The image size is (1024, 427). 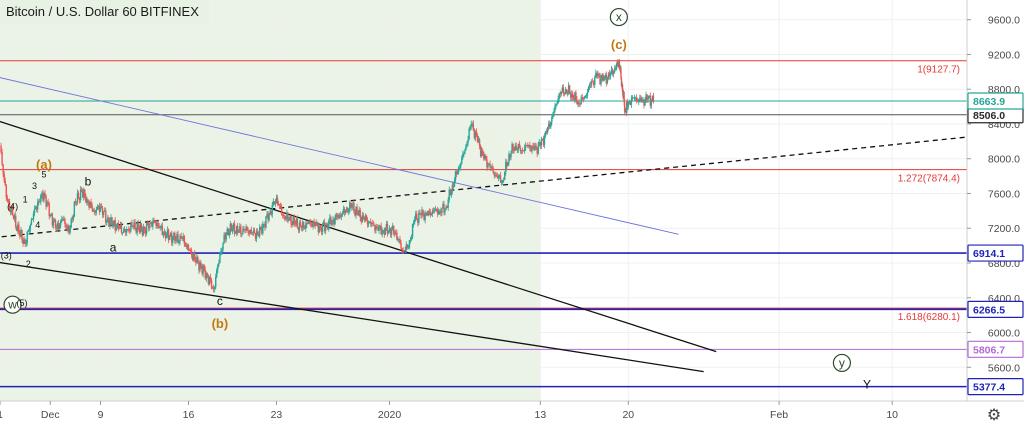 What do you see at coordinates (619, 44) in the screenshot?
I see `wave-label: (c)` at bounding box center [619, 44].